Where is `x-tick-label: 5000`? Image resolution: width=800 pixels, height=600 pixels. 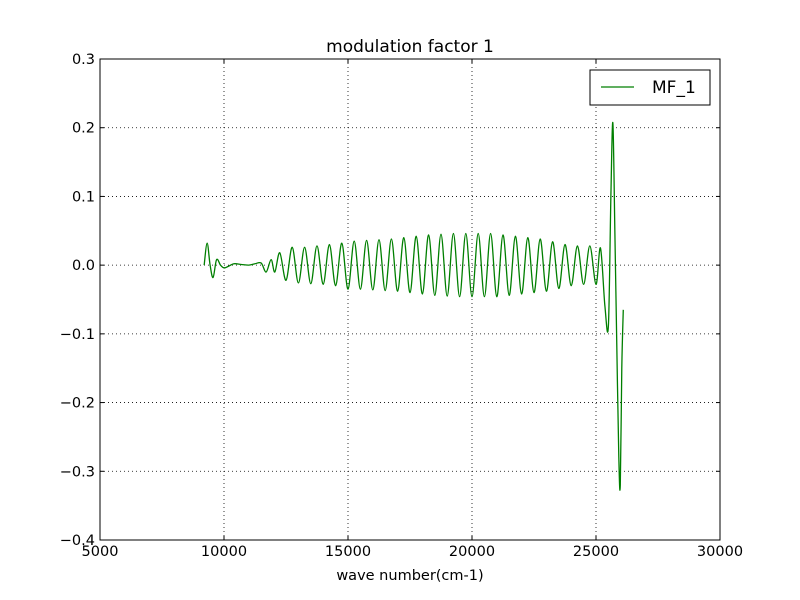
x-tick-label: 5000 is located at coordinates (100, 552).